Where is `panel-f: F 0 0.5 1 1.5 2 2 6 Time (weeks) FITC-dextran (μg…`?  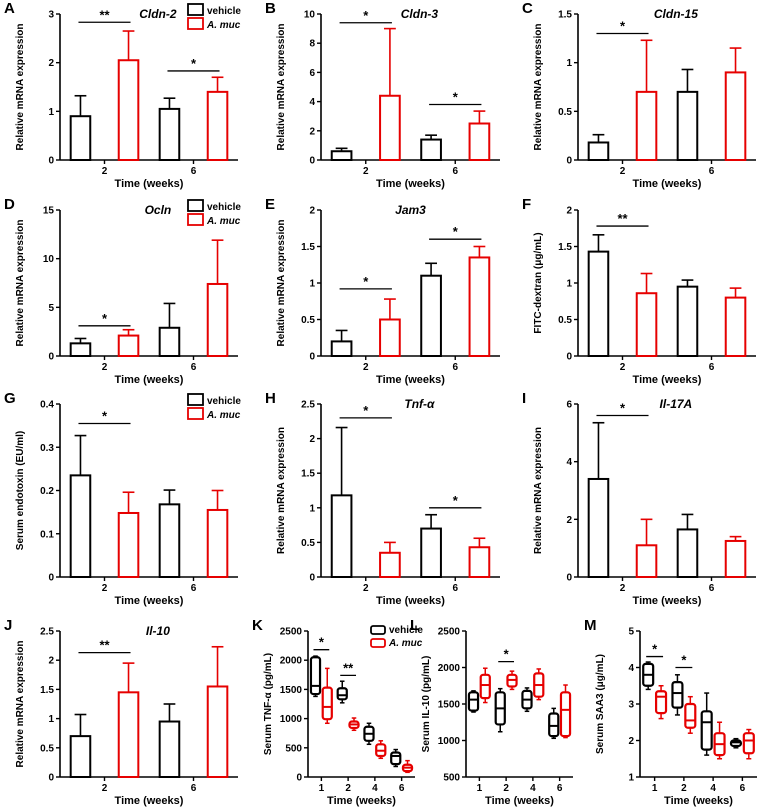 panel-f: F 0 0.5 1 1.5 2 2 6 Time (weeks) FITC-dextran (μg… is located at coordinates (639, 291).